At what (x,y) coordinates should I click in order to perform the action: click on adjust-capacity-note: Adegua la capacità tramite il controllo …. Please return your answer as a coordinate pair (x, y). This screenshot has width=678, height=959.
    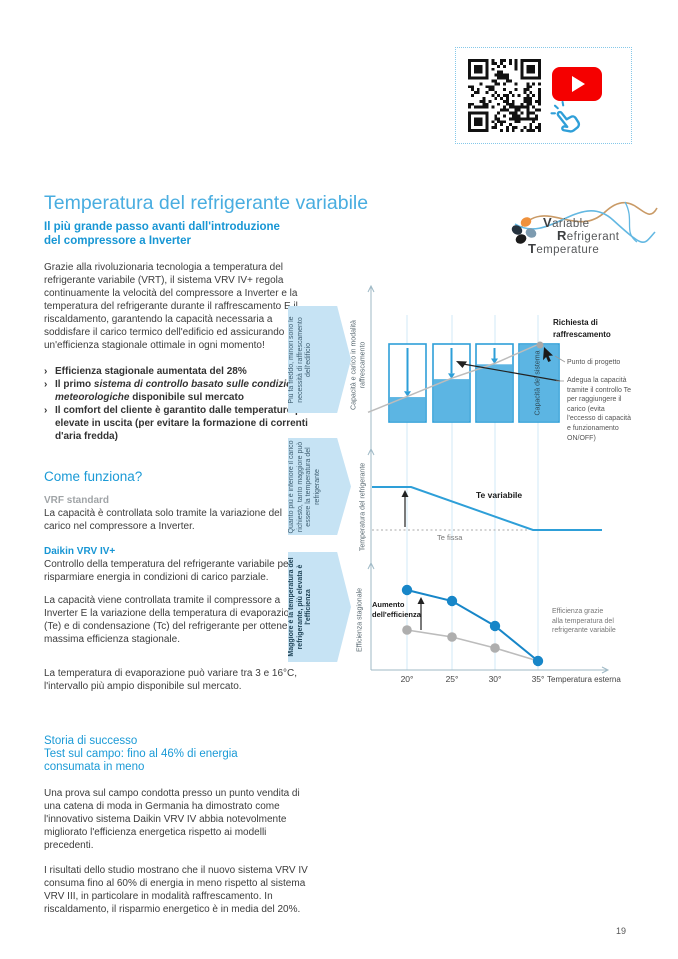
    Looking at the image, I should click on (599, 409).